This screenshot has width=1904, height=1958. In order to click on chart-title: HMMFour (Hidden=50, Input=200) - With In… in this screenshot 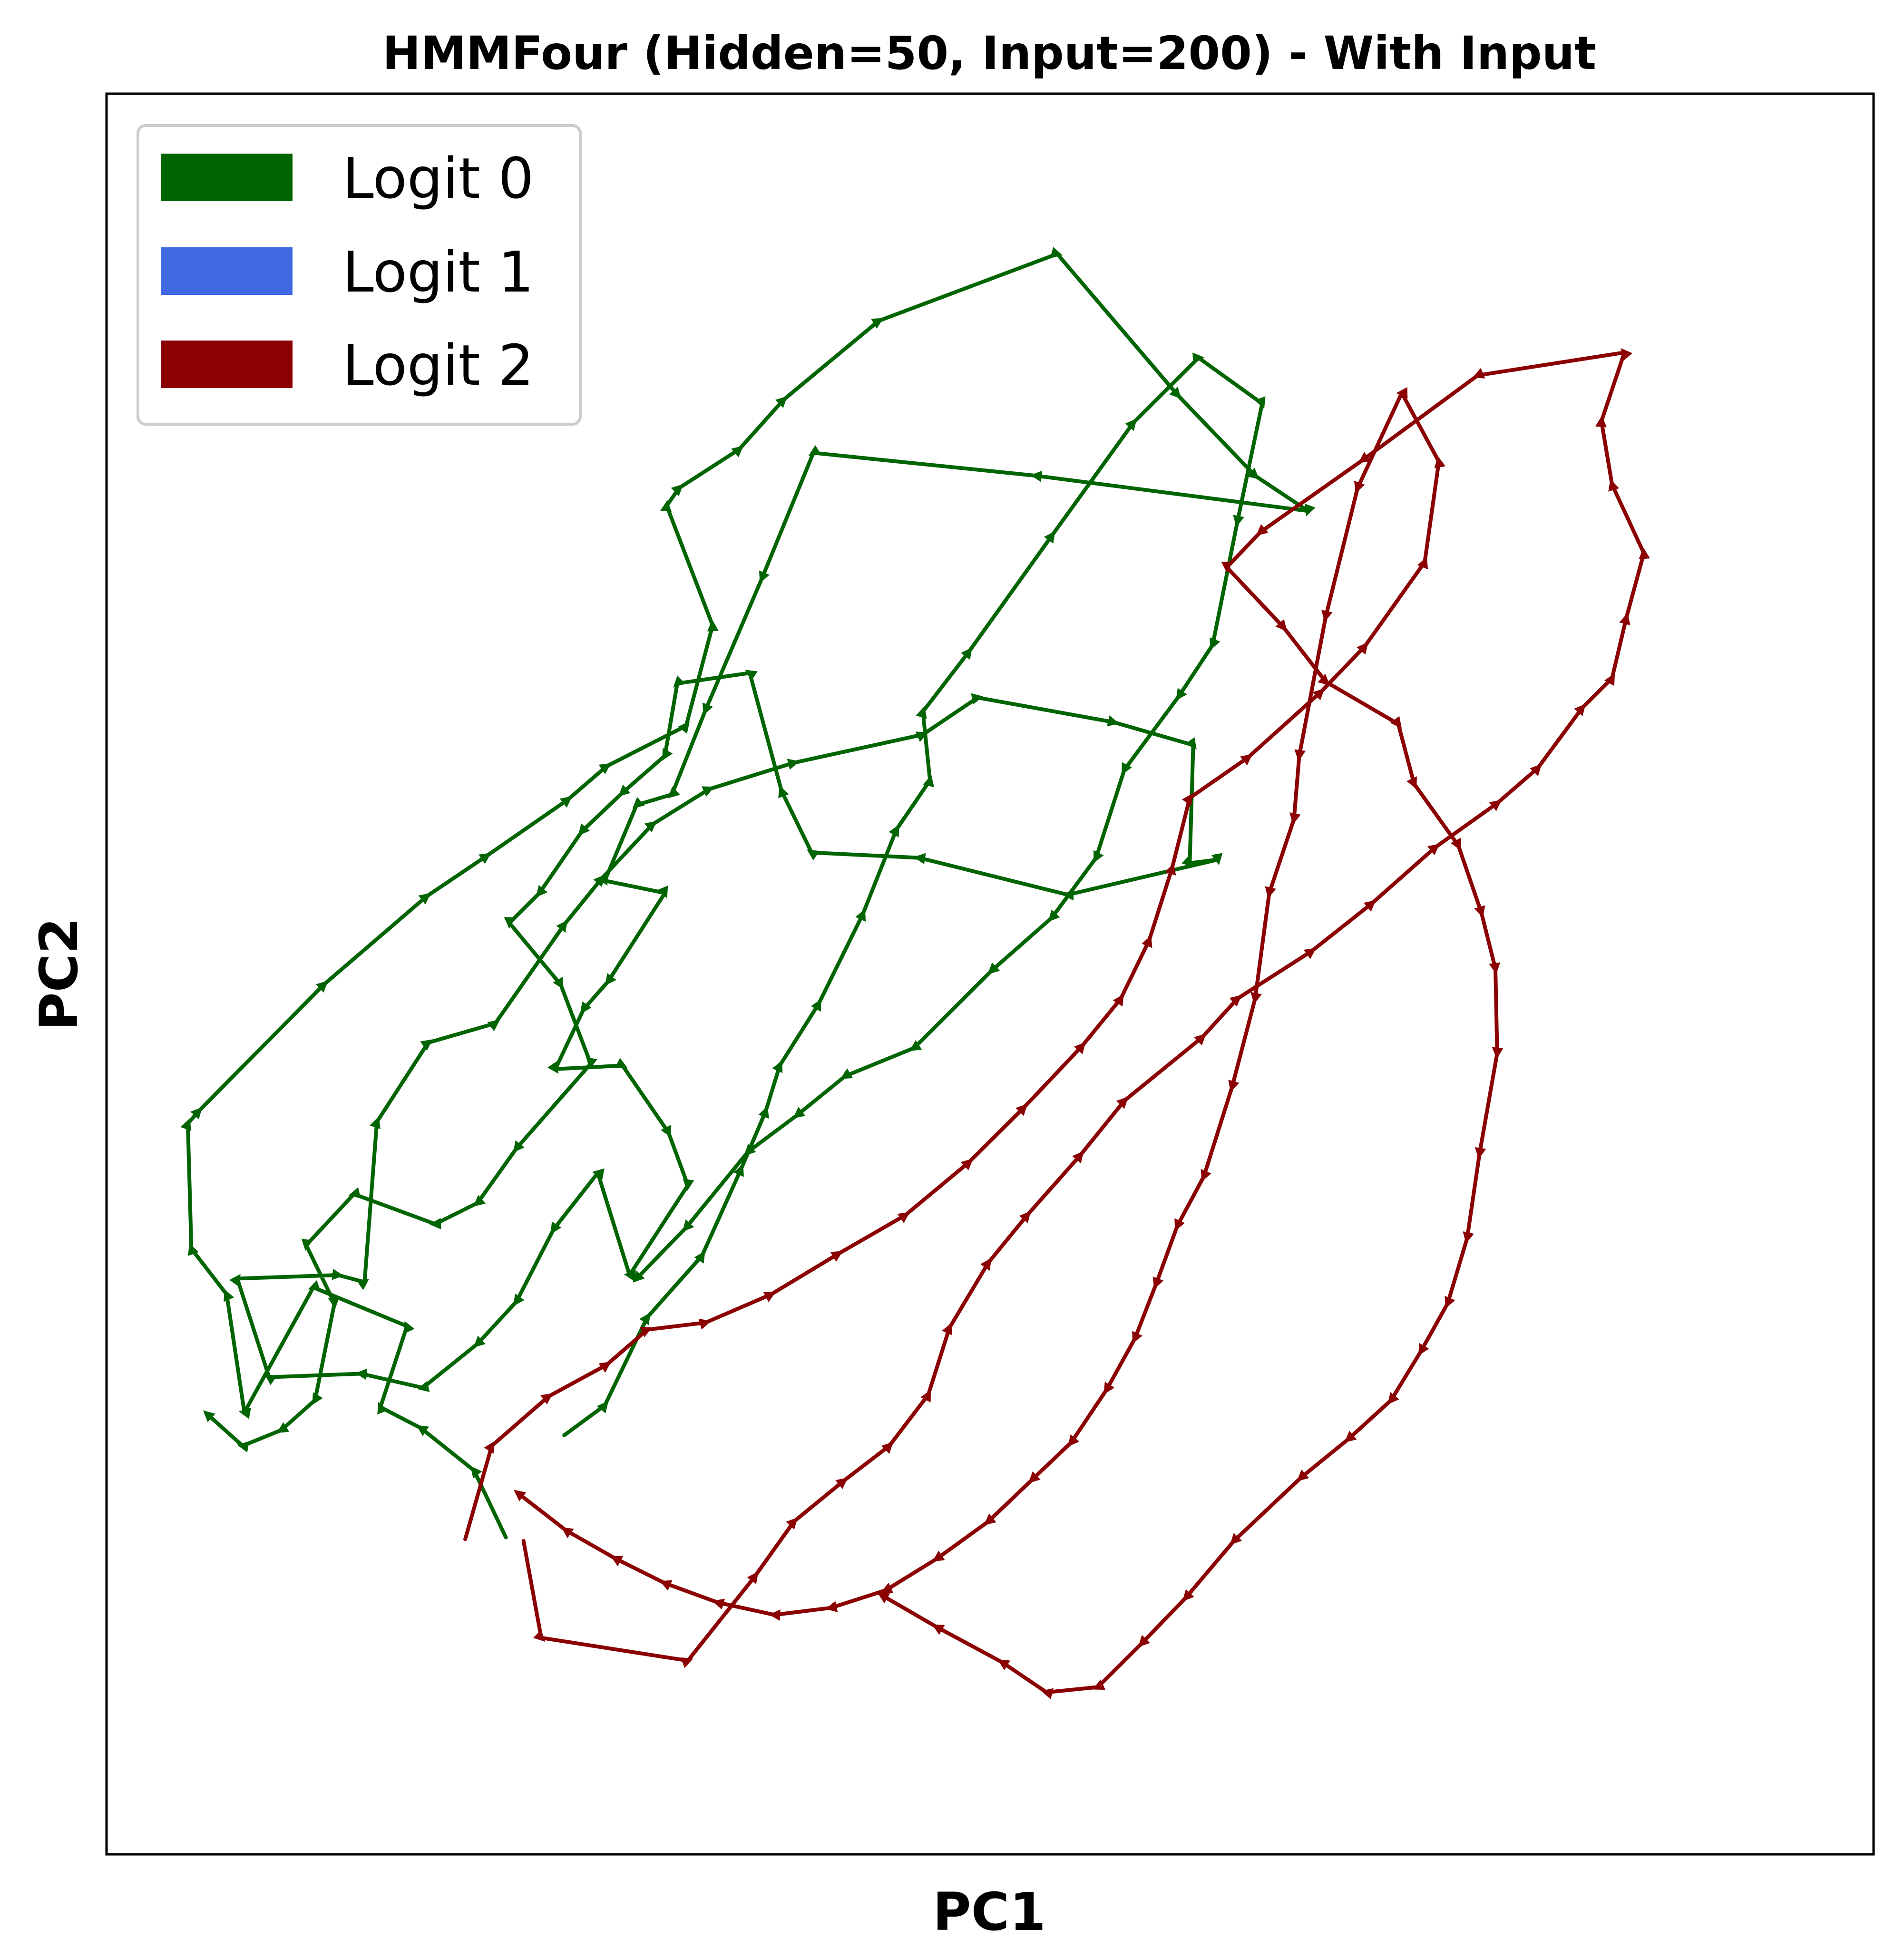, I will do `click(989, 53)`.